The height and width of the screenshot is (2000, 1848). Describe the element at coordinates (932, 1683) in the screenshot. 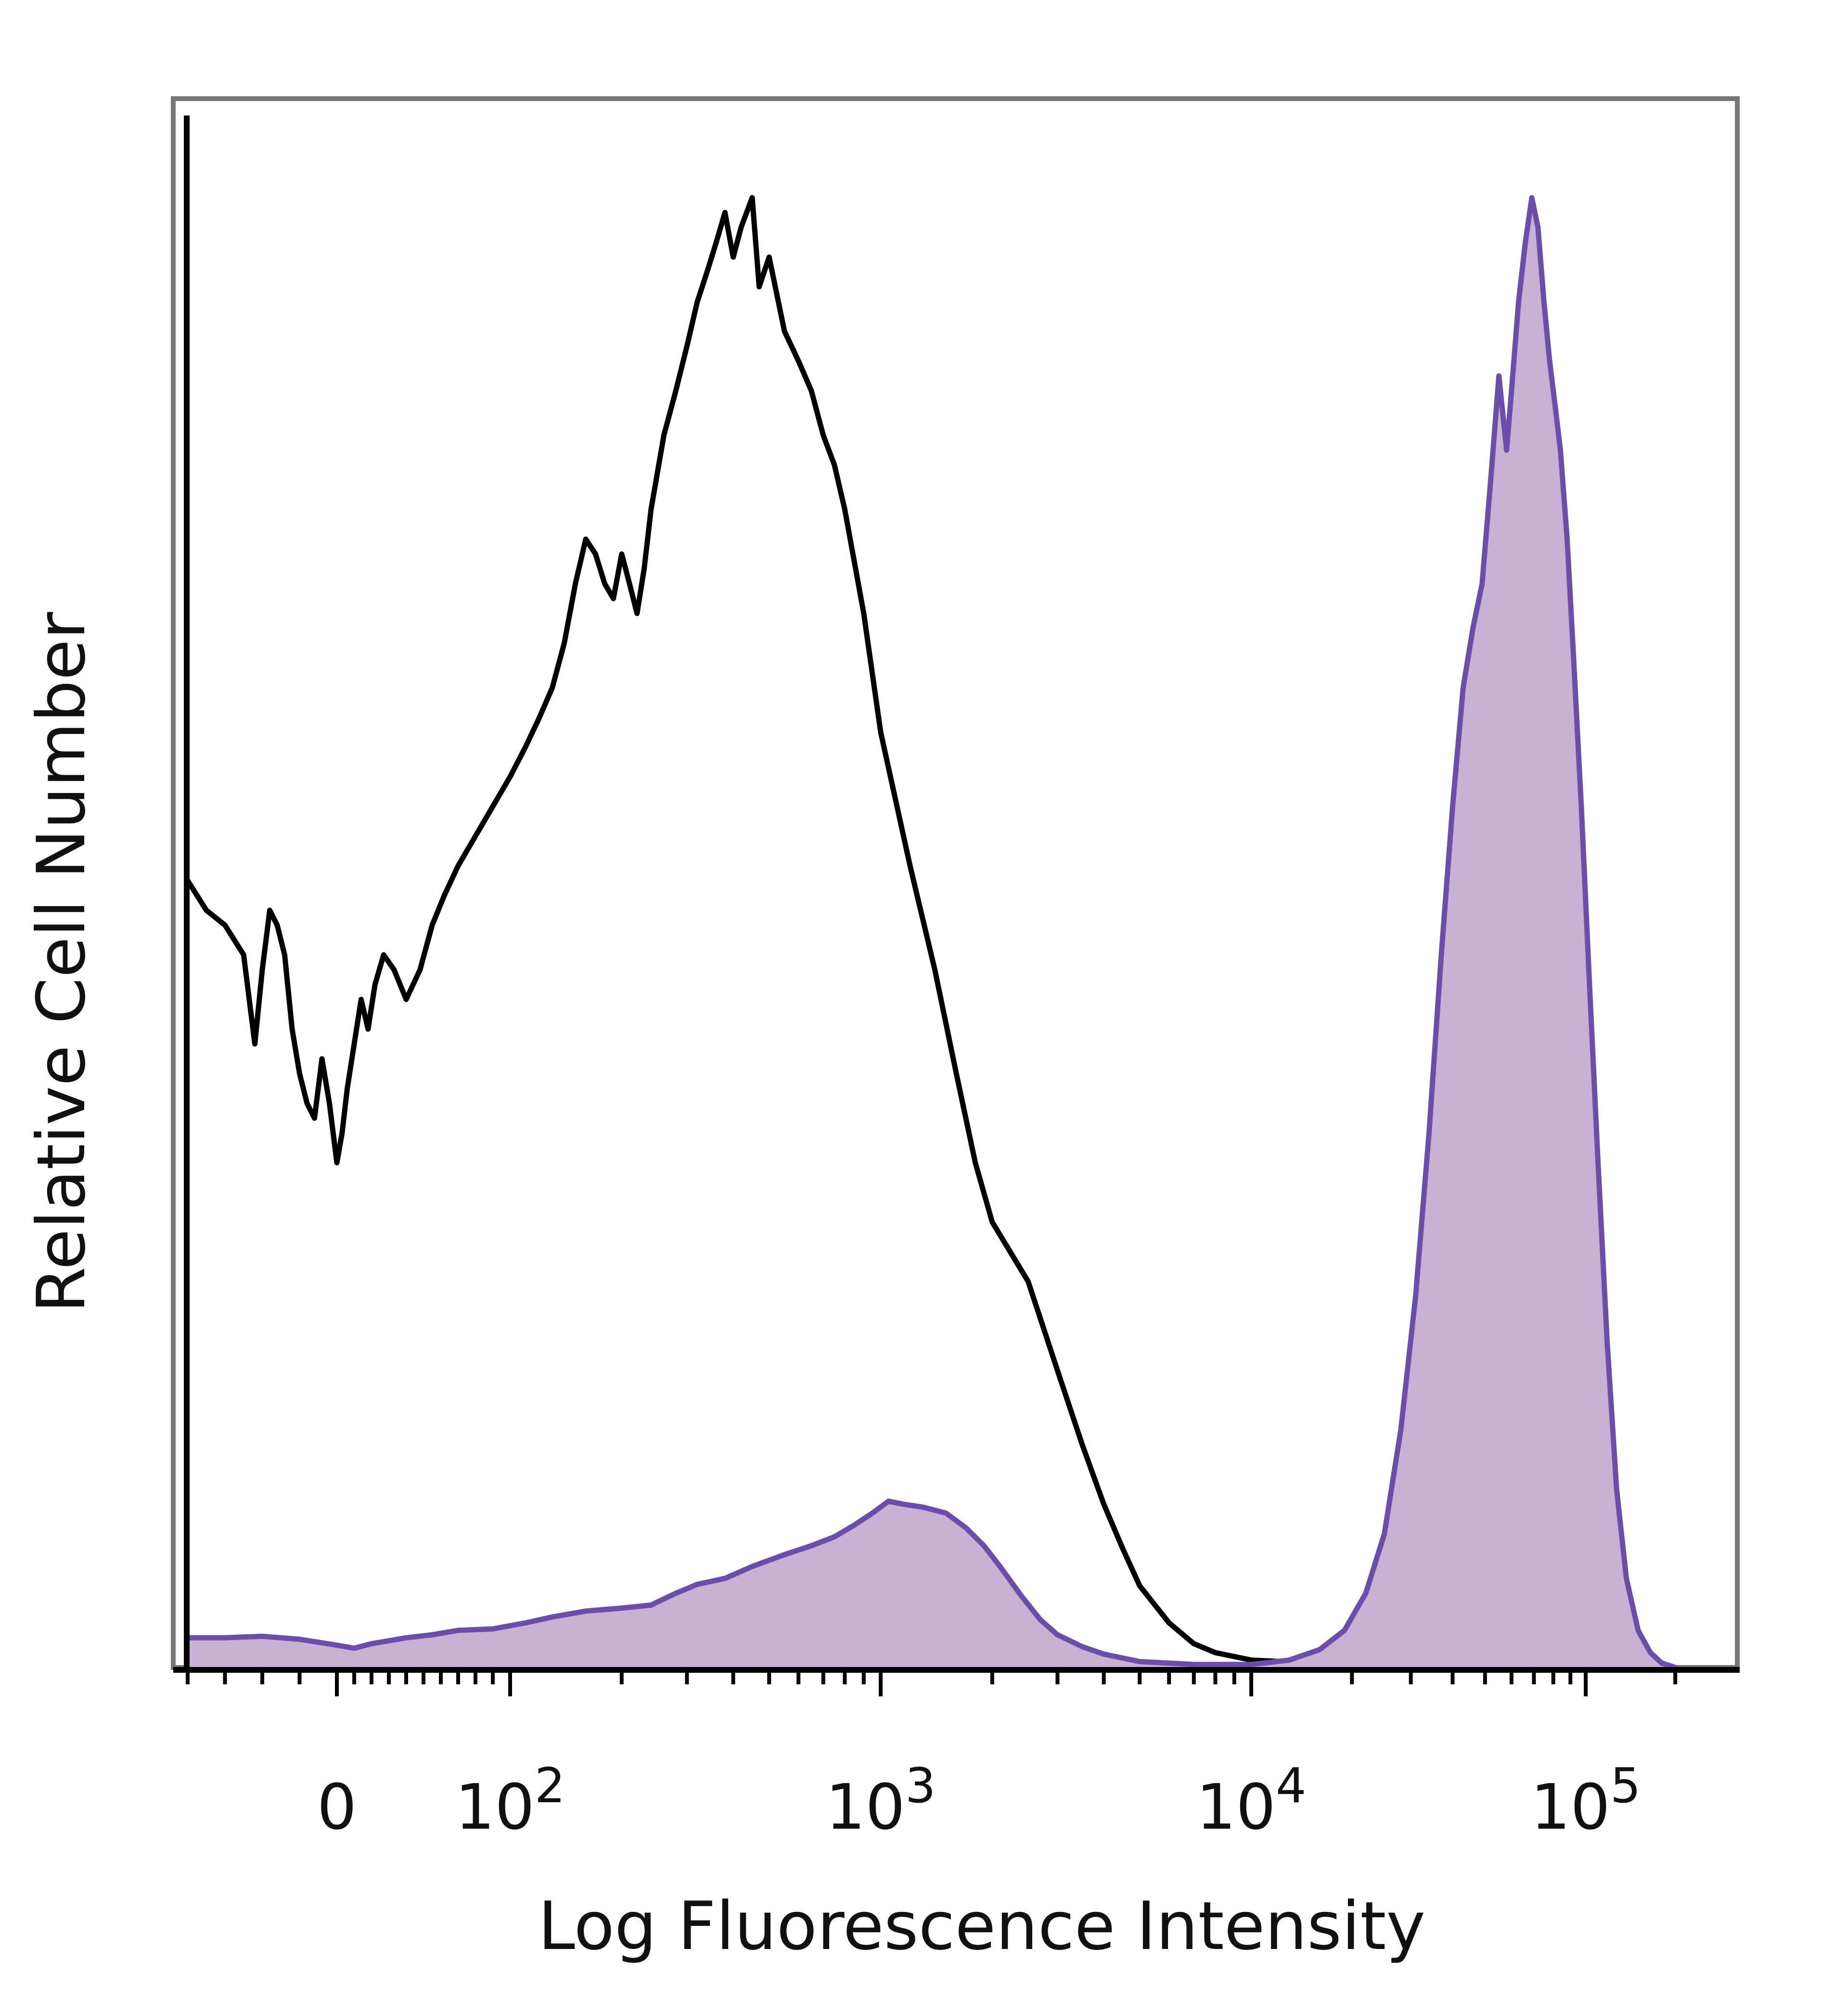

I see `x-ticks` at that location.